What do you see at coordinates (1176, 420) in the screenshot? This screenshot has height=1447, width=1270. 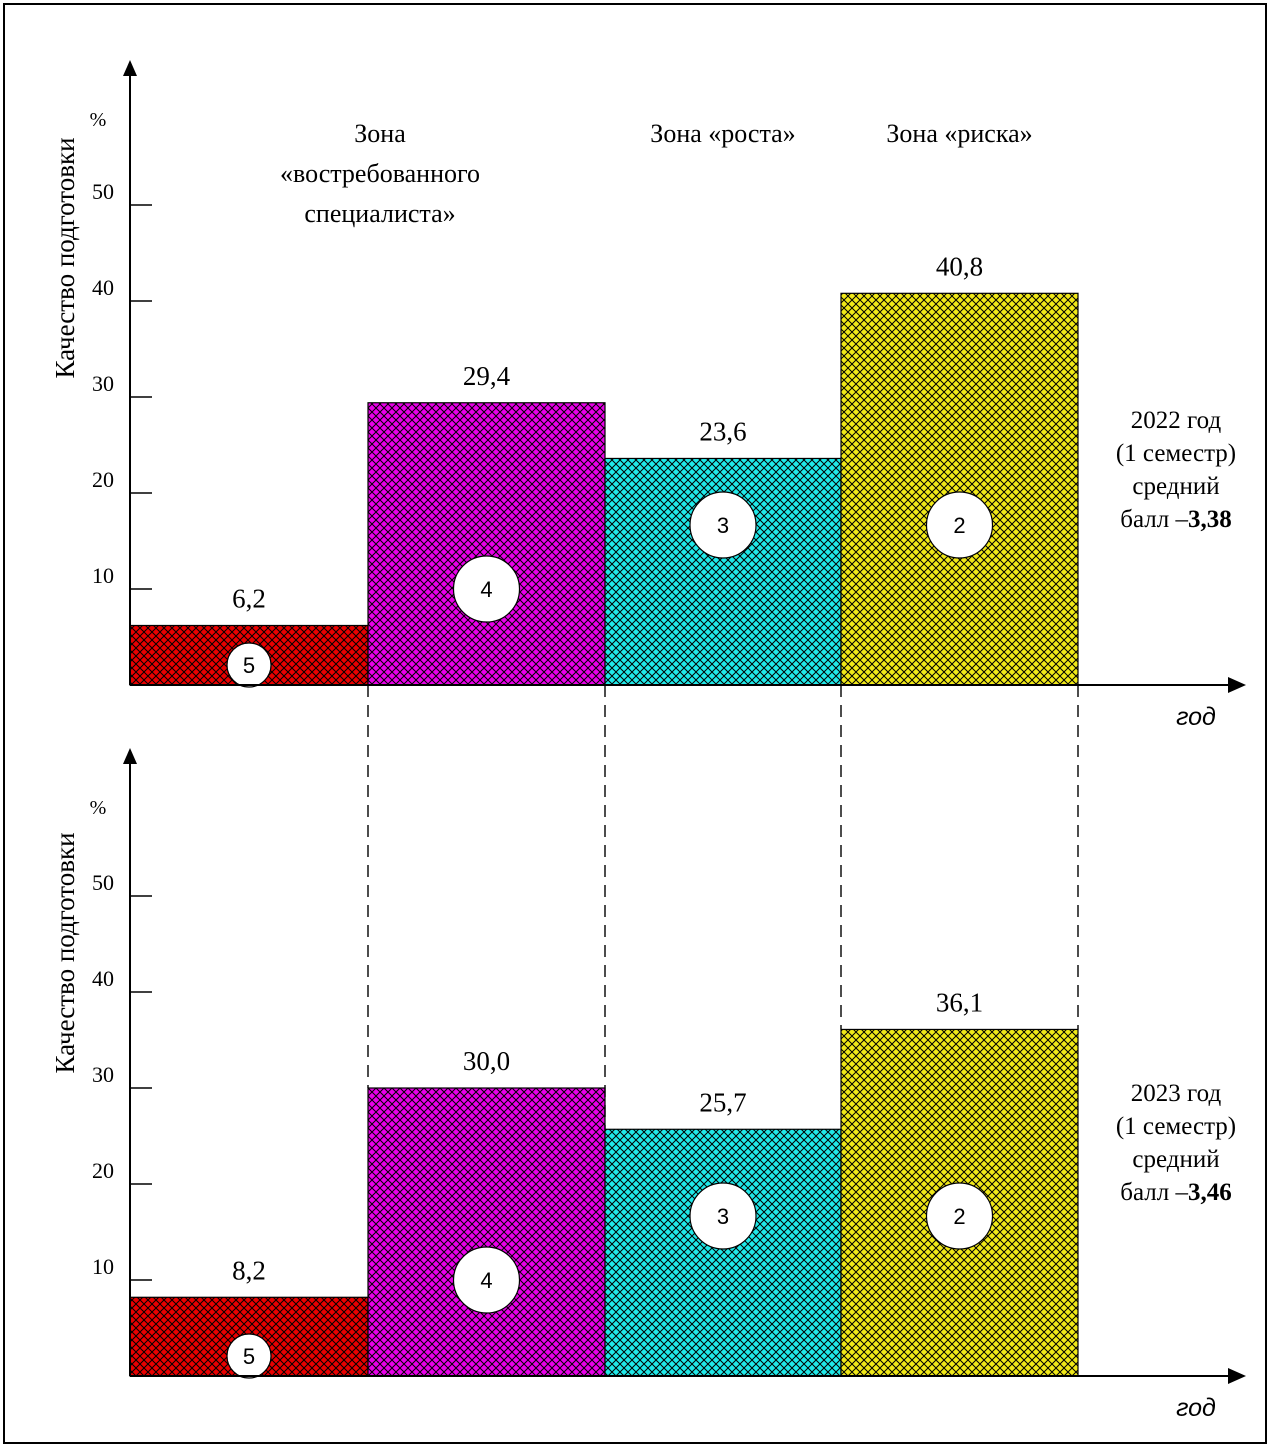 I see `side-note-line: 2022 год` at bounding box center [1176, 420].